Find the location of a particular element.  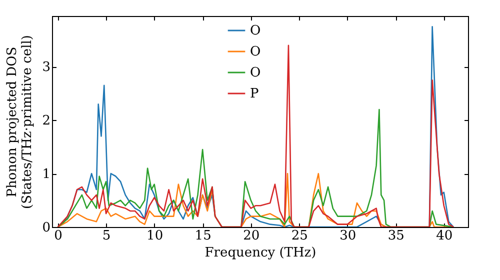

x-tick-label: 35 is located at coordinates (396, 236).